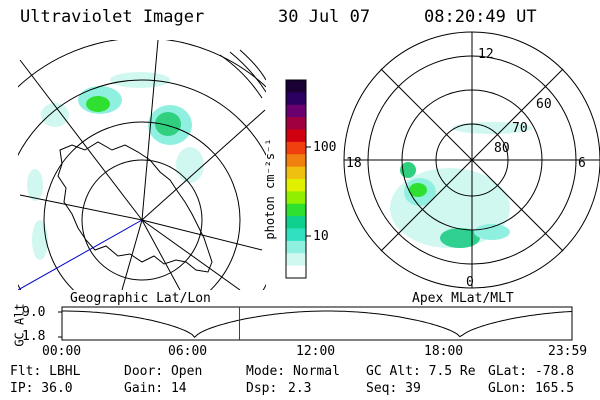 Image resolution: width=600 pixels, height=400 pixels. What do you see at coordinates (112, 17) in the screenshot?
I see `instrument-title: Ultraviolet Imager` at bounding box center [112, 17].